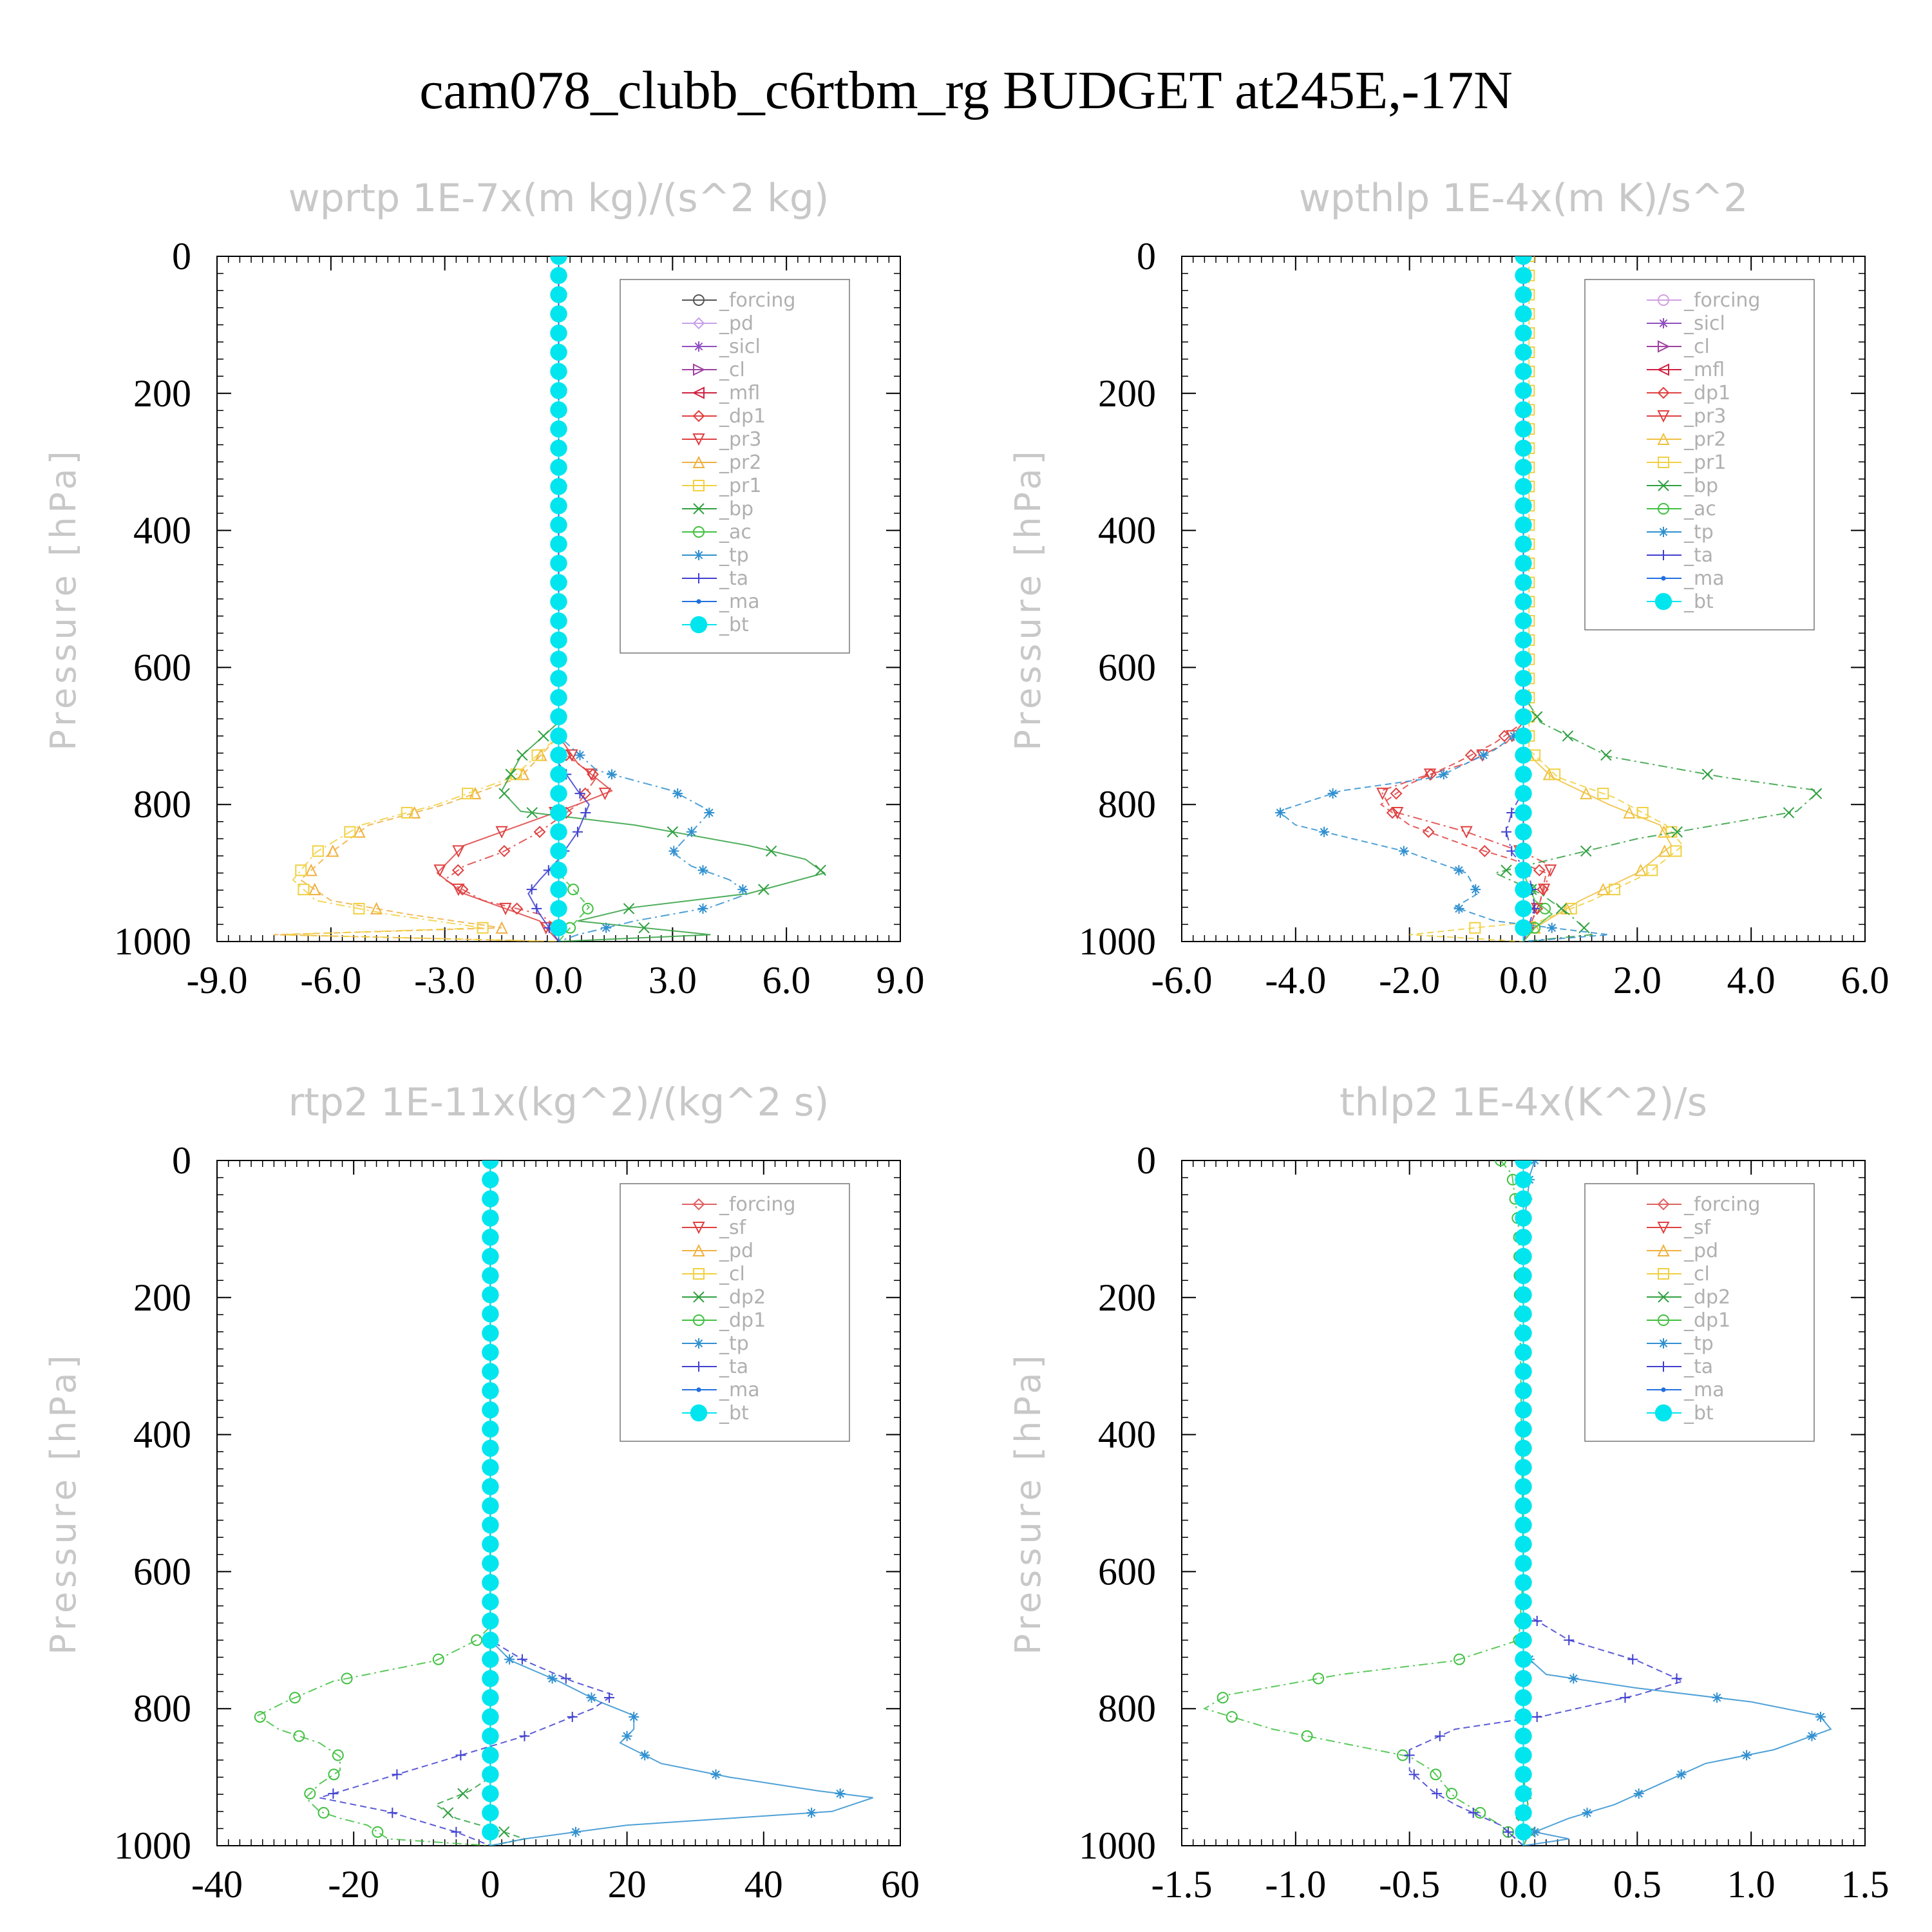  What do you see at coordinates (673, 980) in the screenshot?
I see `x-tick-label: 3.0` at bounding box center [673, 980].